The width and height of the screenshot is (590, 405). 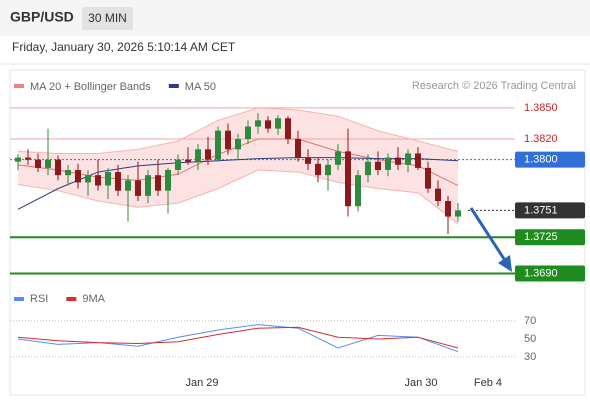 What do you see at coordinates (200, 87) in the screenshot?
I see `legend-label: MA 50` at bounding box center [200, 87].